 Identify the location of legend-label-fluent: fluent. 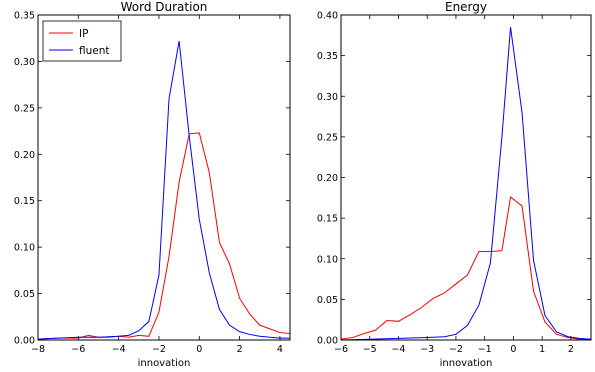
(94, 51).